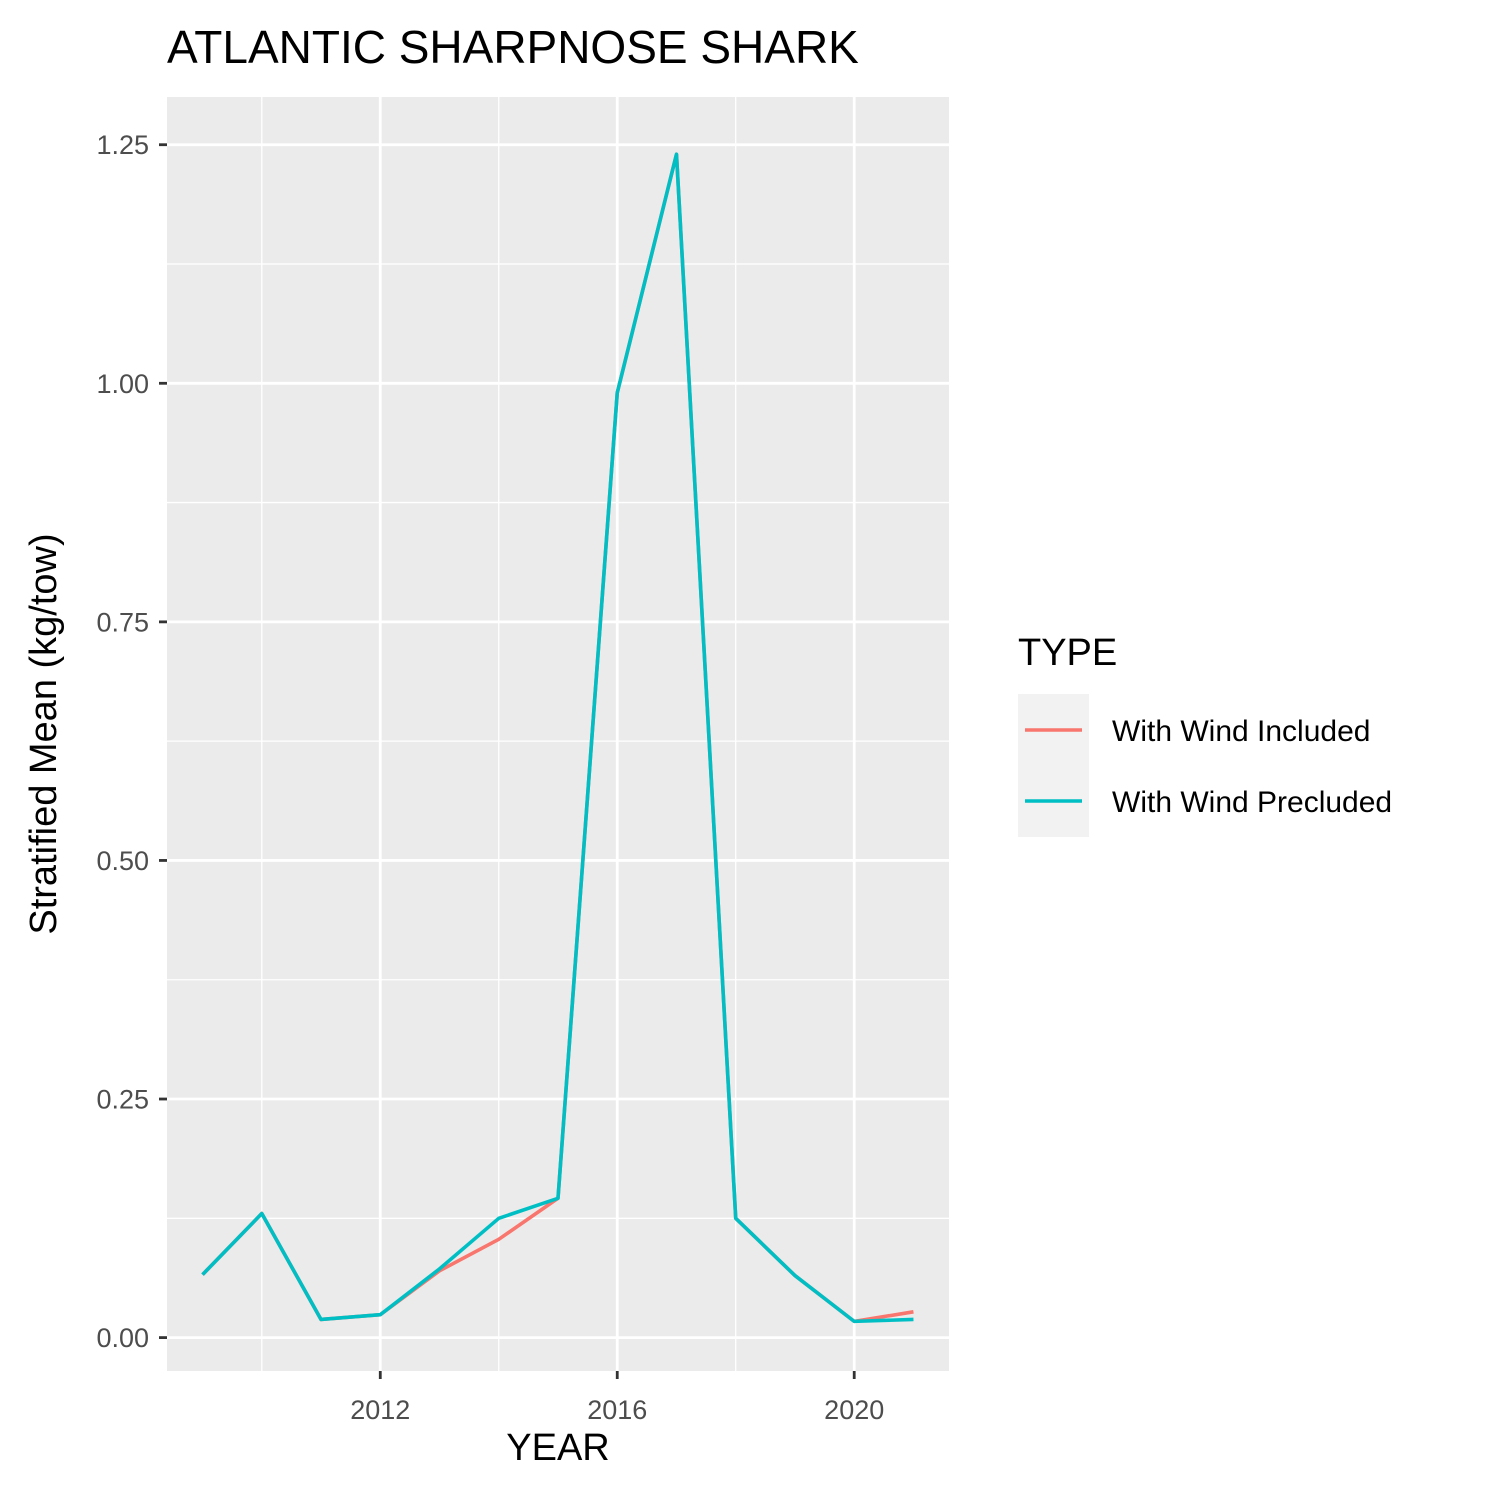 The image size is (1500, 1500). Describe the element at coordinates (131, 741) in the screenshot. I see `y-axis: 0.00 0.25 0.50 0.75 1.00 1.25` at that location.